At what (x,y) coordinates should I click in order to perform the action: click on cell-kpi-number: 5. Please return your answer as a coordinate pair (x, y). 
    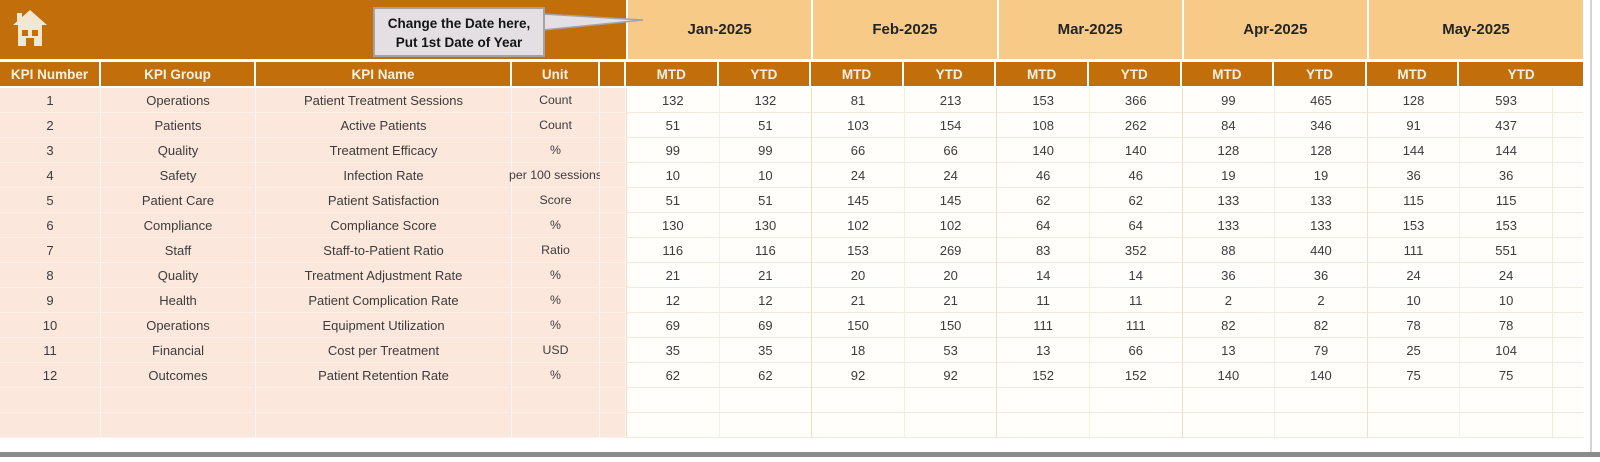
    Looking at the image, I should click on (50, 200).